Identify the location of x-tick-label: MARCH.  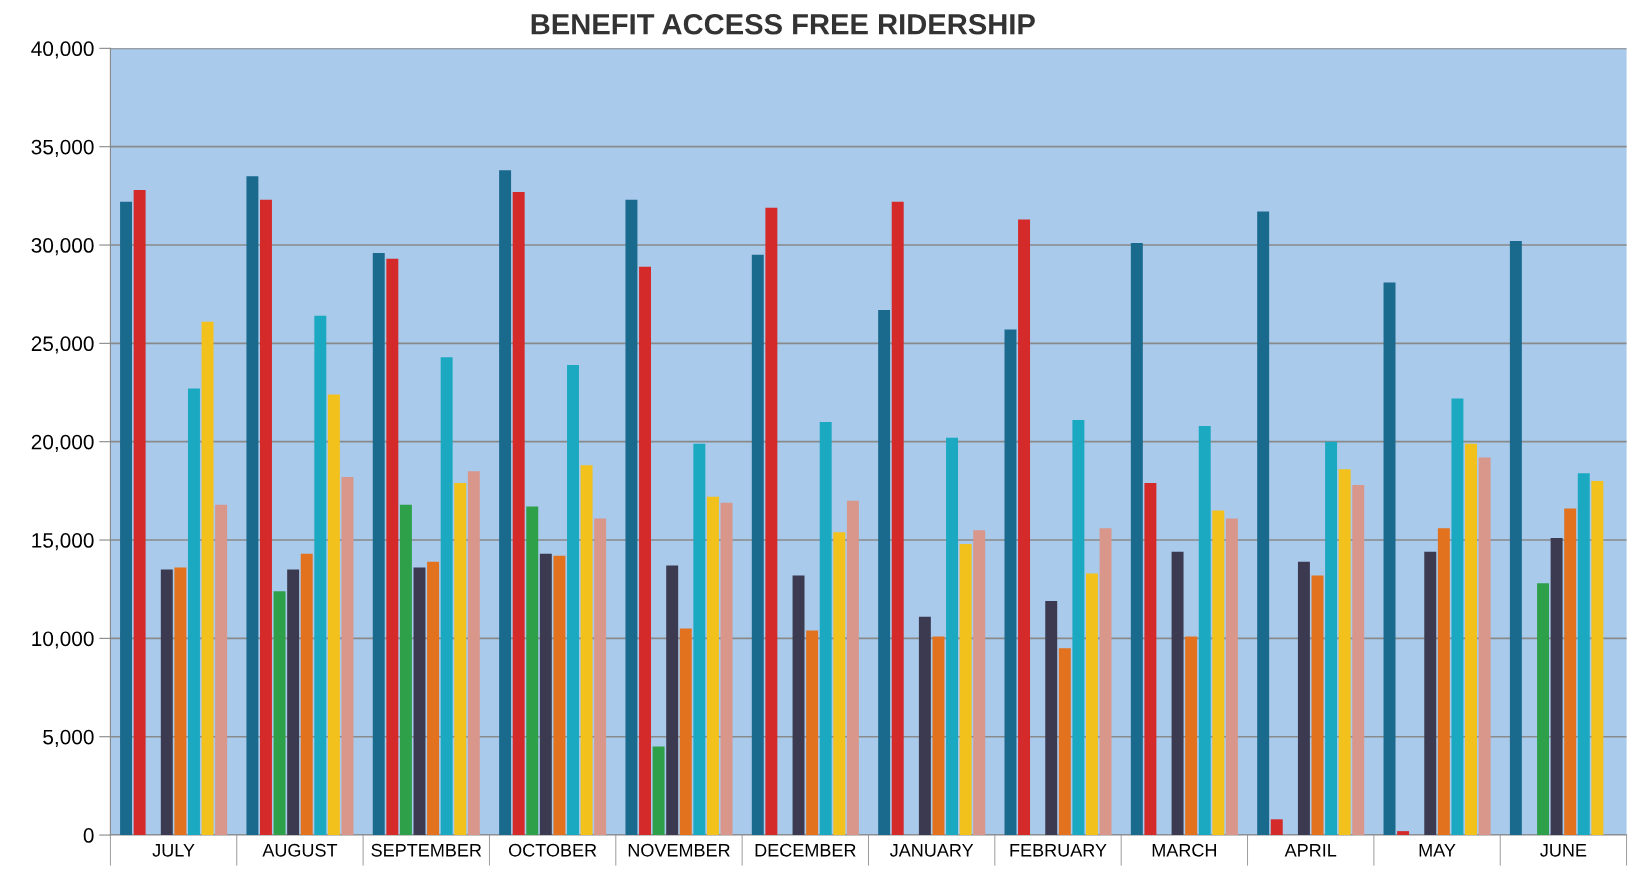
(1184, 850).